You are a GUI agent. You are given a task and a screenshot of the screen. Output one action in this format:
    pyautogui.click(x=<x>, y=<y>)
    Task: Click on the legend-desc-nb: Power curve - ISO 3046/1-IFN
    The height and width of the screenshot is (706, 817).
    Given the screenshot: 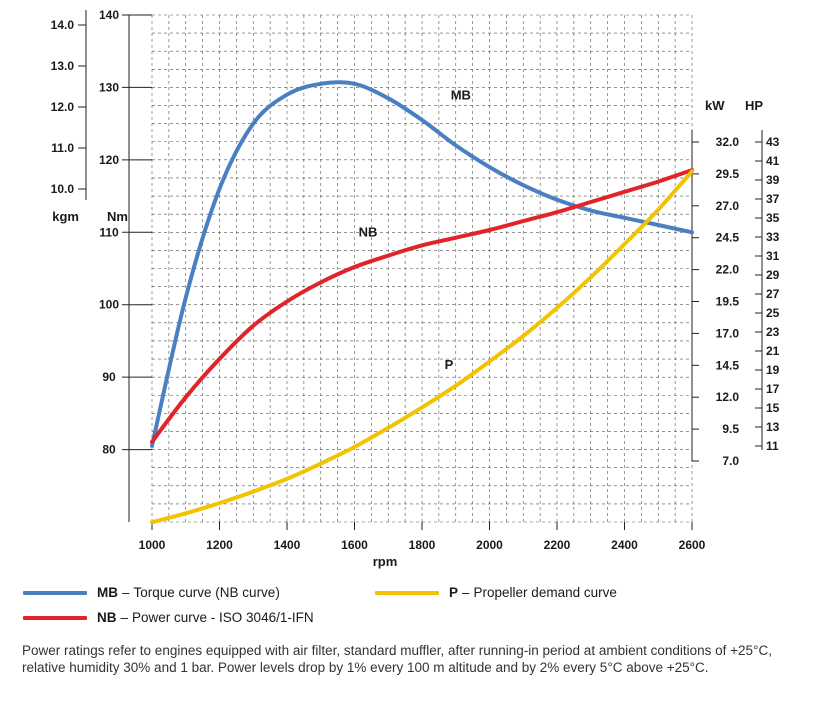 What is the action you would take?
    pyautogui.click(x=223, y=617)
    